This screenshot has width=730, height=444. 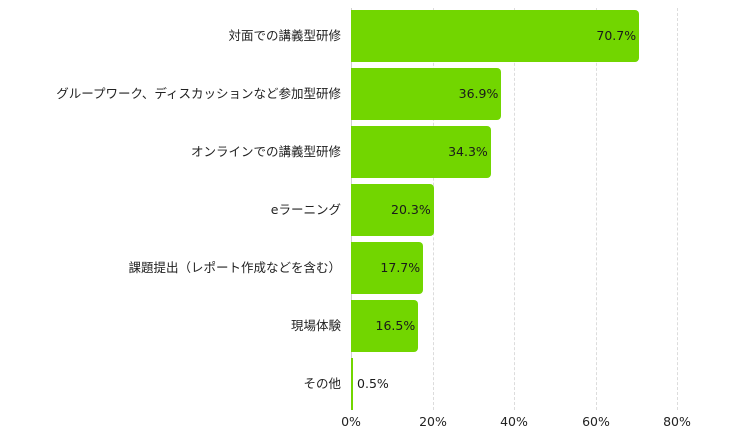 What do you see at coordinates (315, 325) in the screenshot?
I see `category-label: 現場体験` at bounding box center [315, 325].